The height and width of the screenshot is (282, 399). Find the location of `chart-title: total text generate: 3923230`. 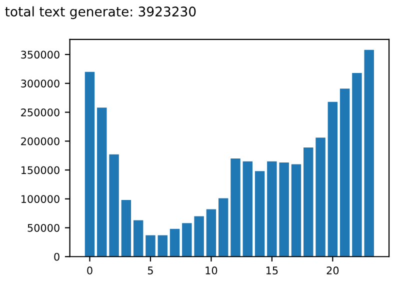

chart-title: total text generate: 3923230 is located at coordinates (100, 13).